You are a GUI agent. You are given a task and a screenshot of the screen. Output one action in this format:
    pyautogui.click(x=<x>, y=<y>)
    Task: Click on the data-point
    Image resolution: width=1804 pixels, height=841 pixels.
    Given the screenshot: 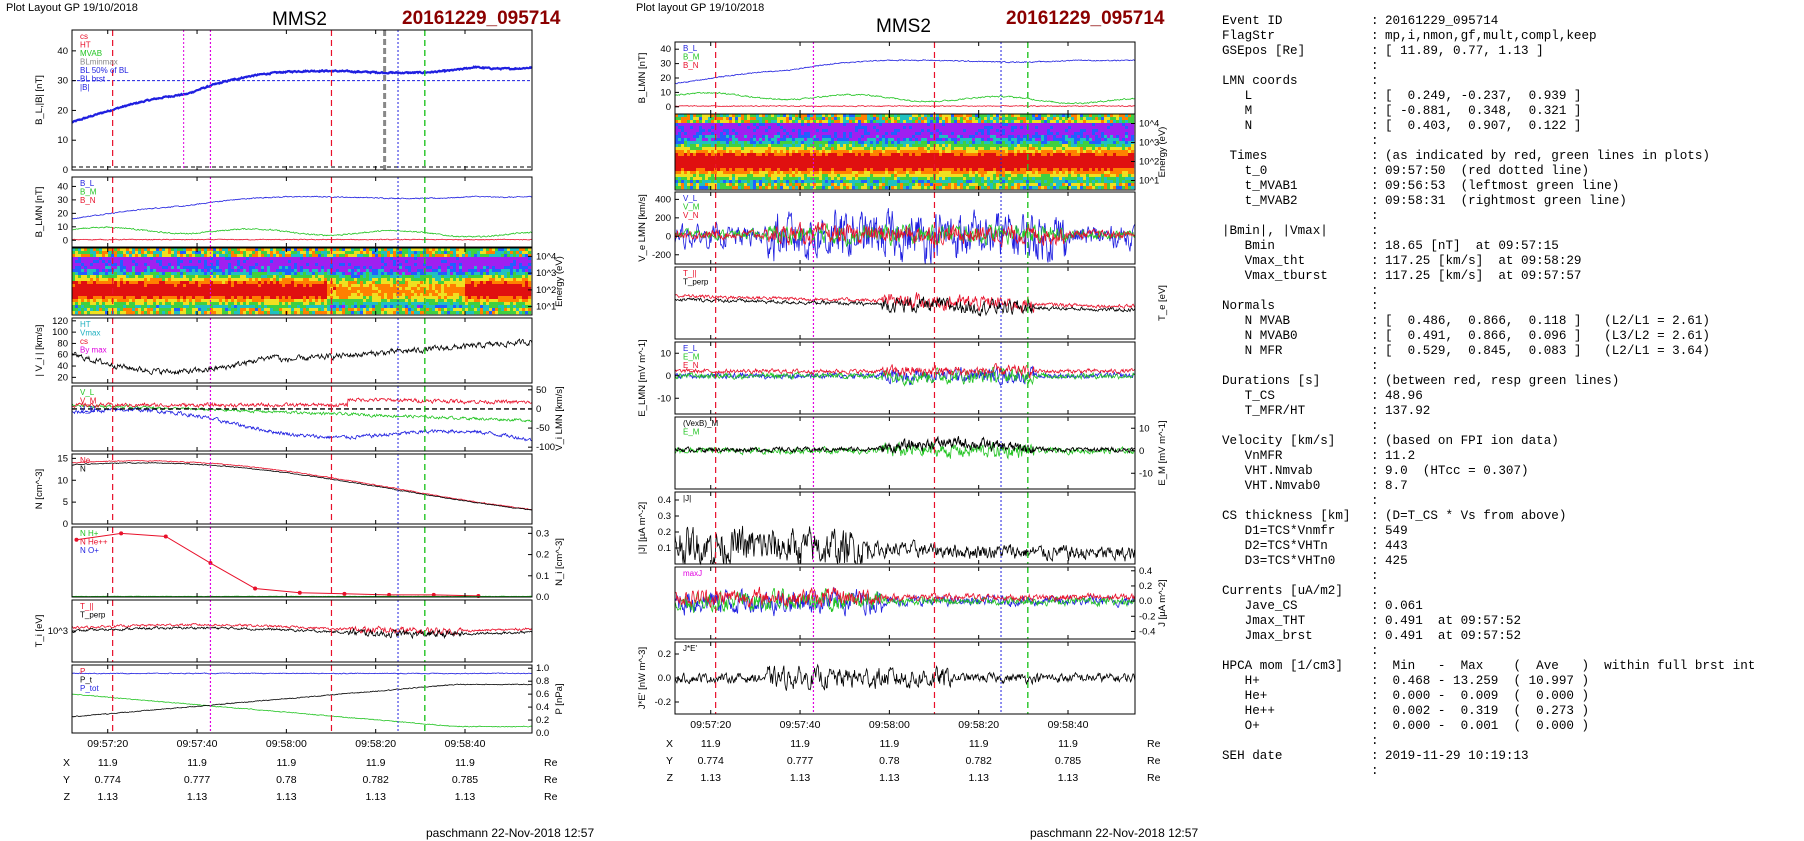 What is the action you would take?
    pyautogui.click(x=299, y=592)
    